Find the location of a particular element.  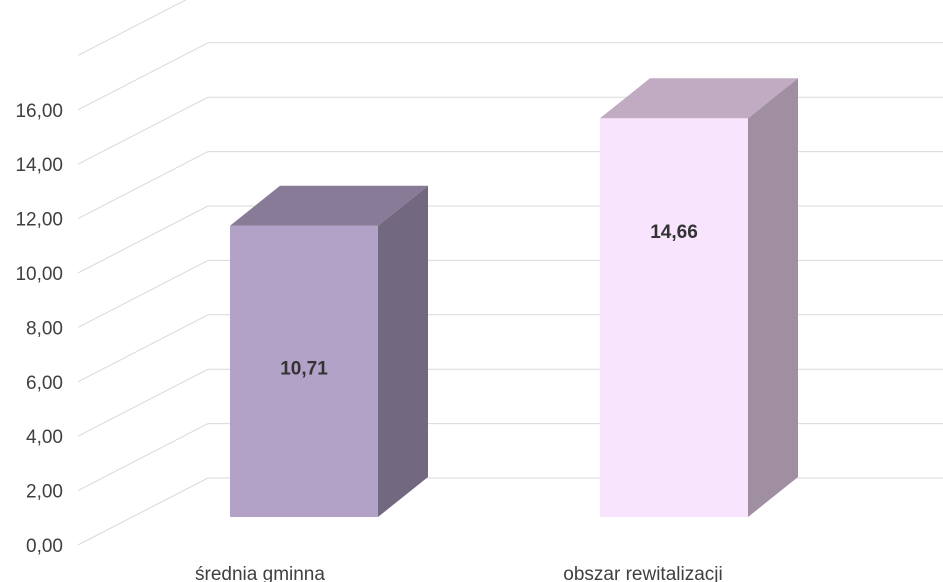

data-label: 10,71 is located at coordinates (304, 369).